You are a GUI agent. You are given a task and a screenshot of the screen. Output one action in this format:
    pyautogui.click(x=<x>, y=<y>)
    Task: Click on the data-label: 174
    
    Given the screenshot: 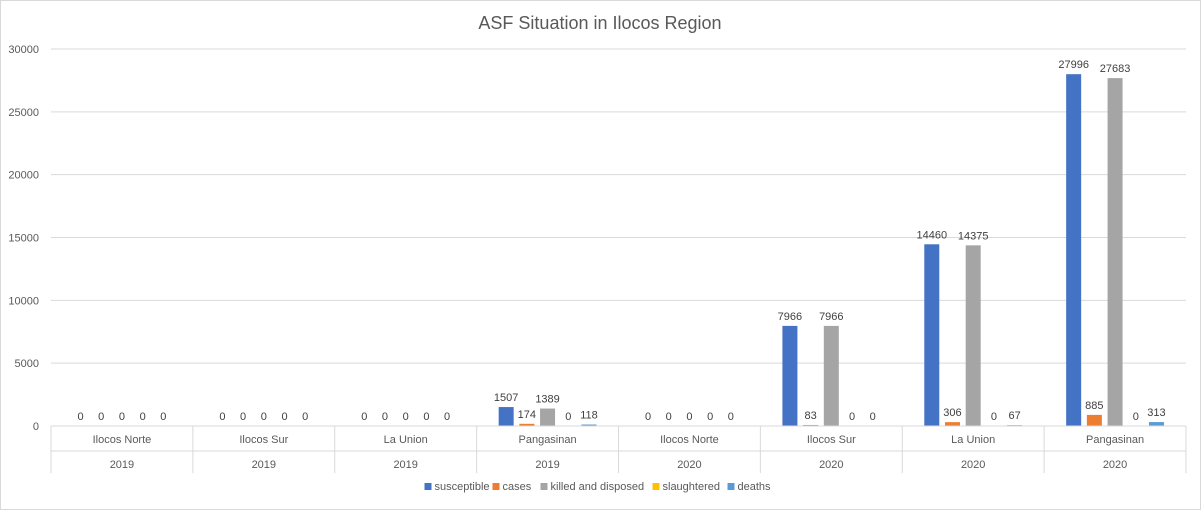 What is the action you would take?
    pyautogui.click(x=527, y=415)
    